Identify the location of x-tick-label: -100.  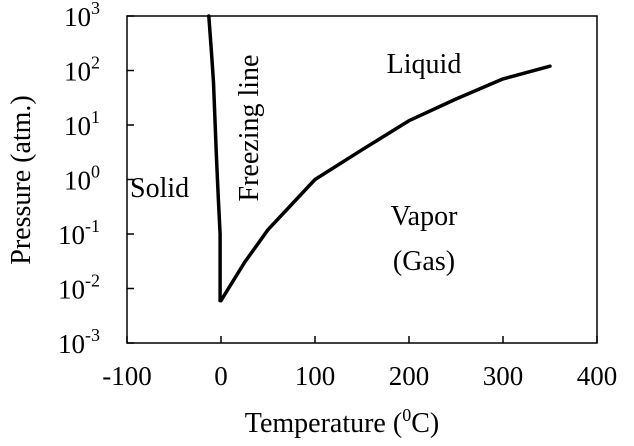
(127, 376).